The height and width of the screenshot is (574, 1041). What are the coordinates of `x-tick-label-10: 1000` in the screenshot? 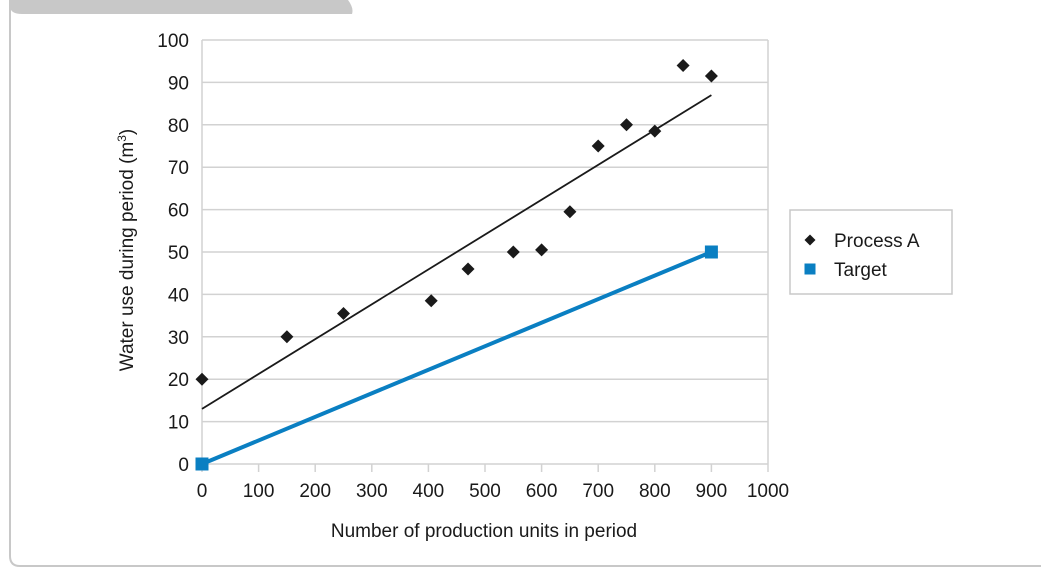 It's located at (768, 491).